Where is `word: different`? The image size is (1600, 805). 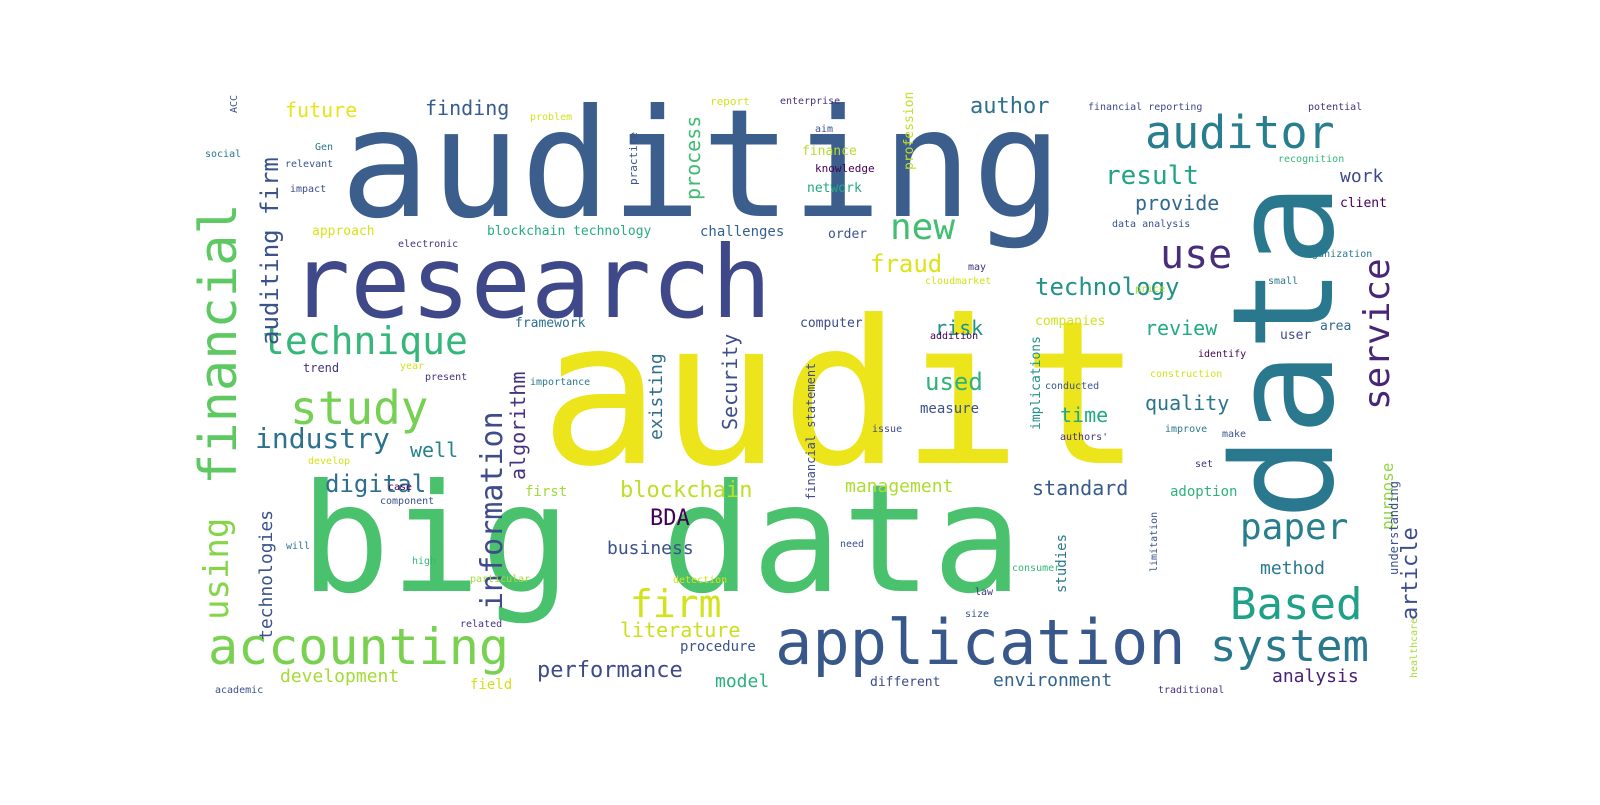 word: different is located at coordinates (905, 682).